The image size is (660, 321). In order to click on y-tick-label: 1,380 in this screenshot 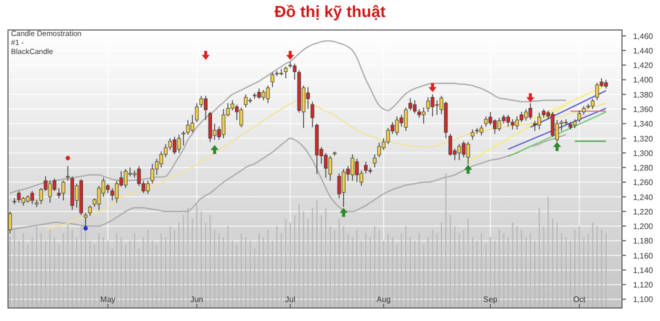, I will do `click(643, 95)`.